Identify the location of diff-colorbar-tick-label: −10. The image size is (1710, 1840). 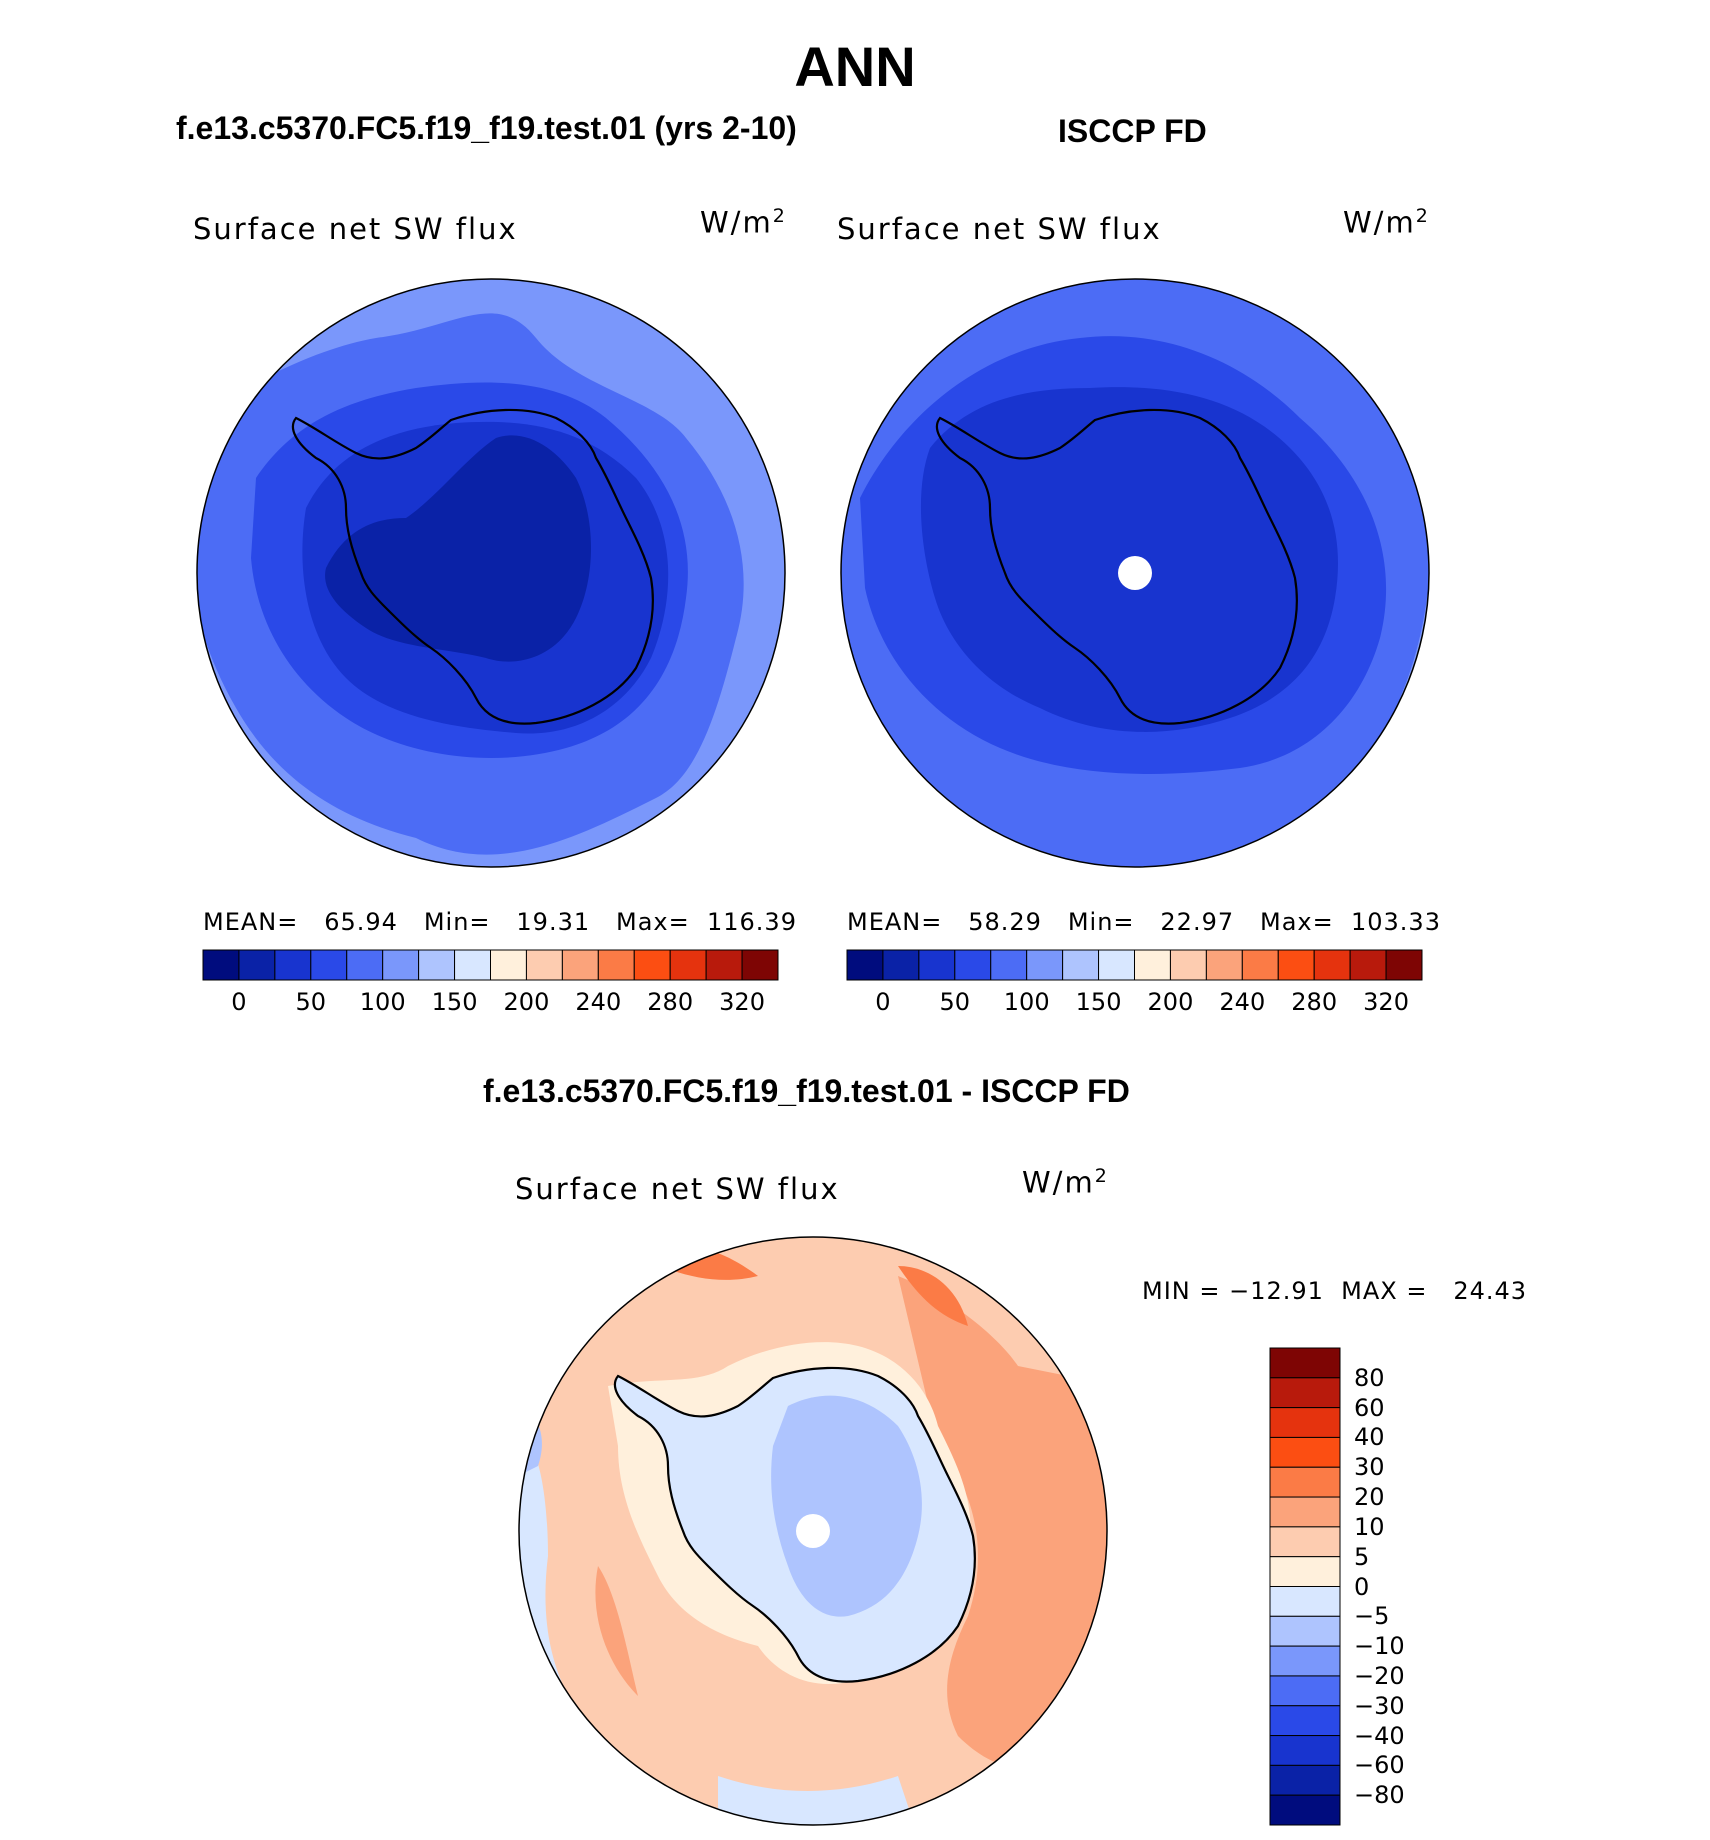
(1379, 1646).